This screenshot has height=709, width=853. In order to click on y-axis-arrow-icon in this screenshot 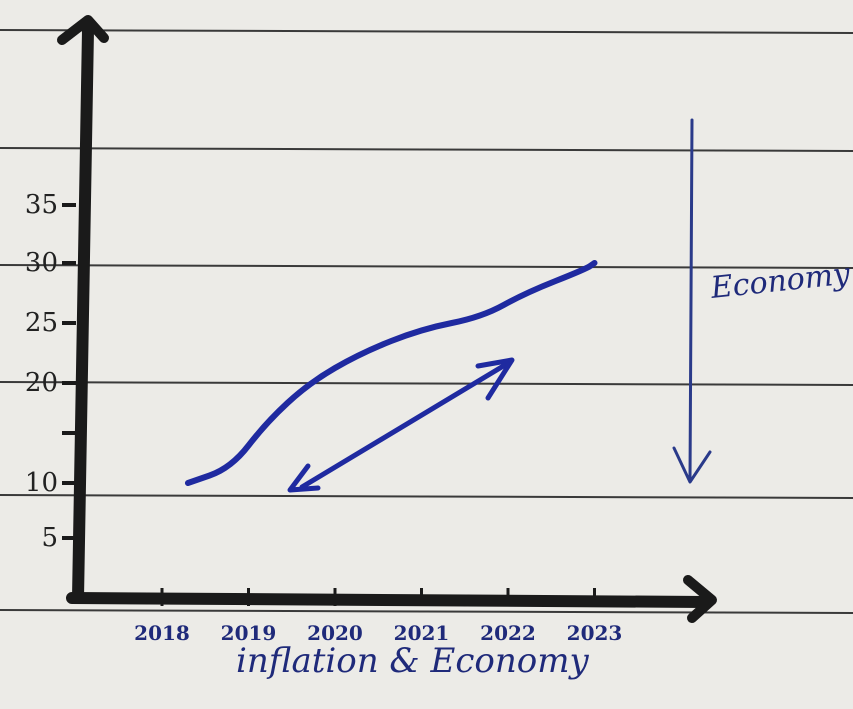, I will do `click(83, 30)`.